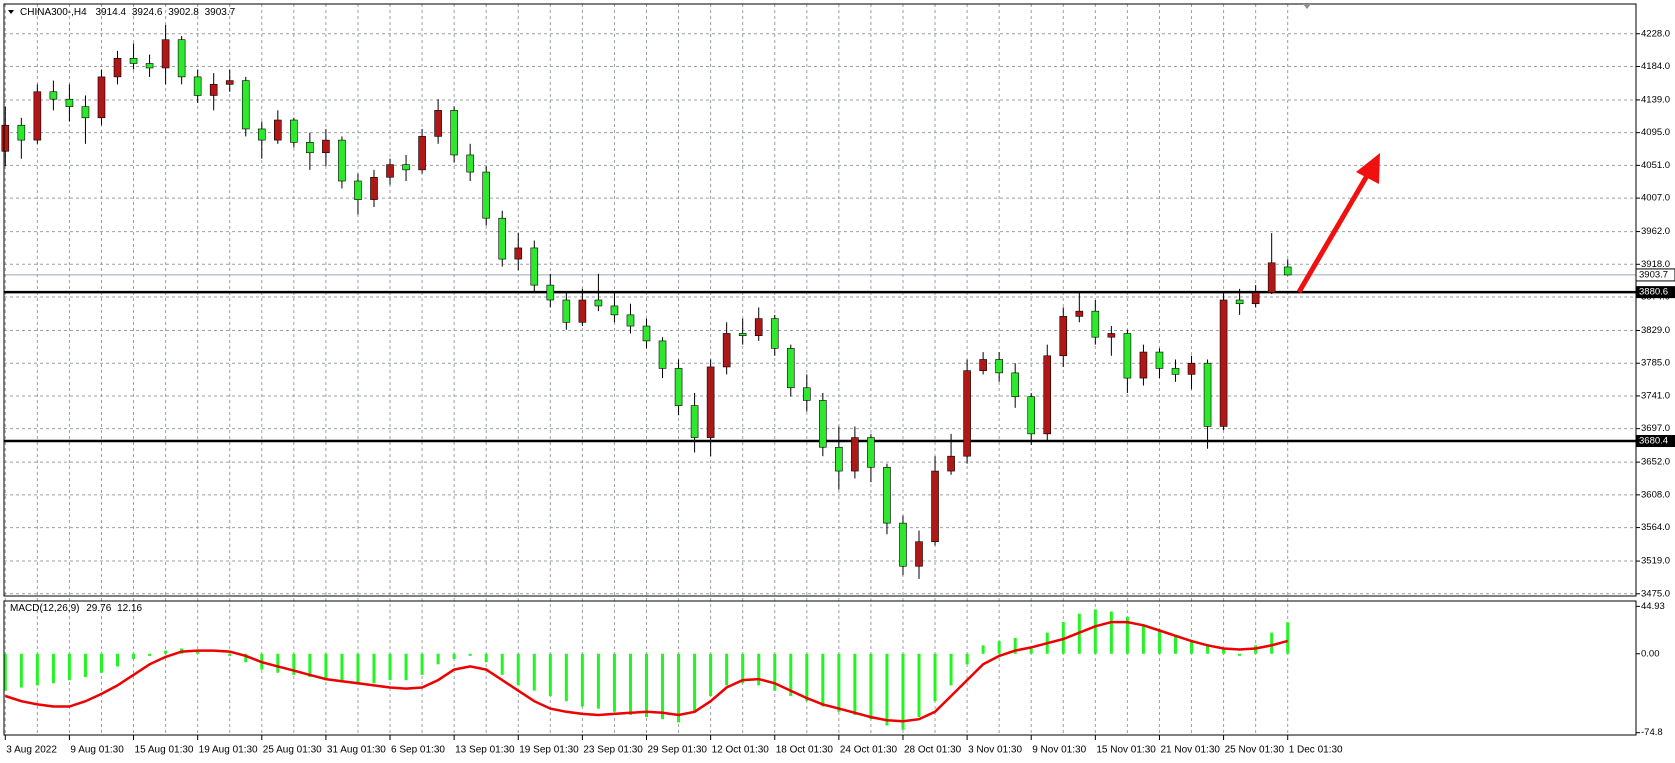 The height and width of the screenshot is (763, 1675). I want to click on x-tick-label: 24 Oct 01:30, so click(869, 750).